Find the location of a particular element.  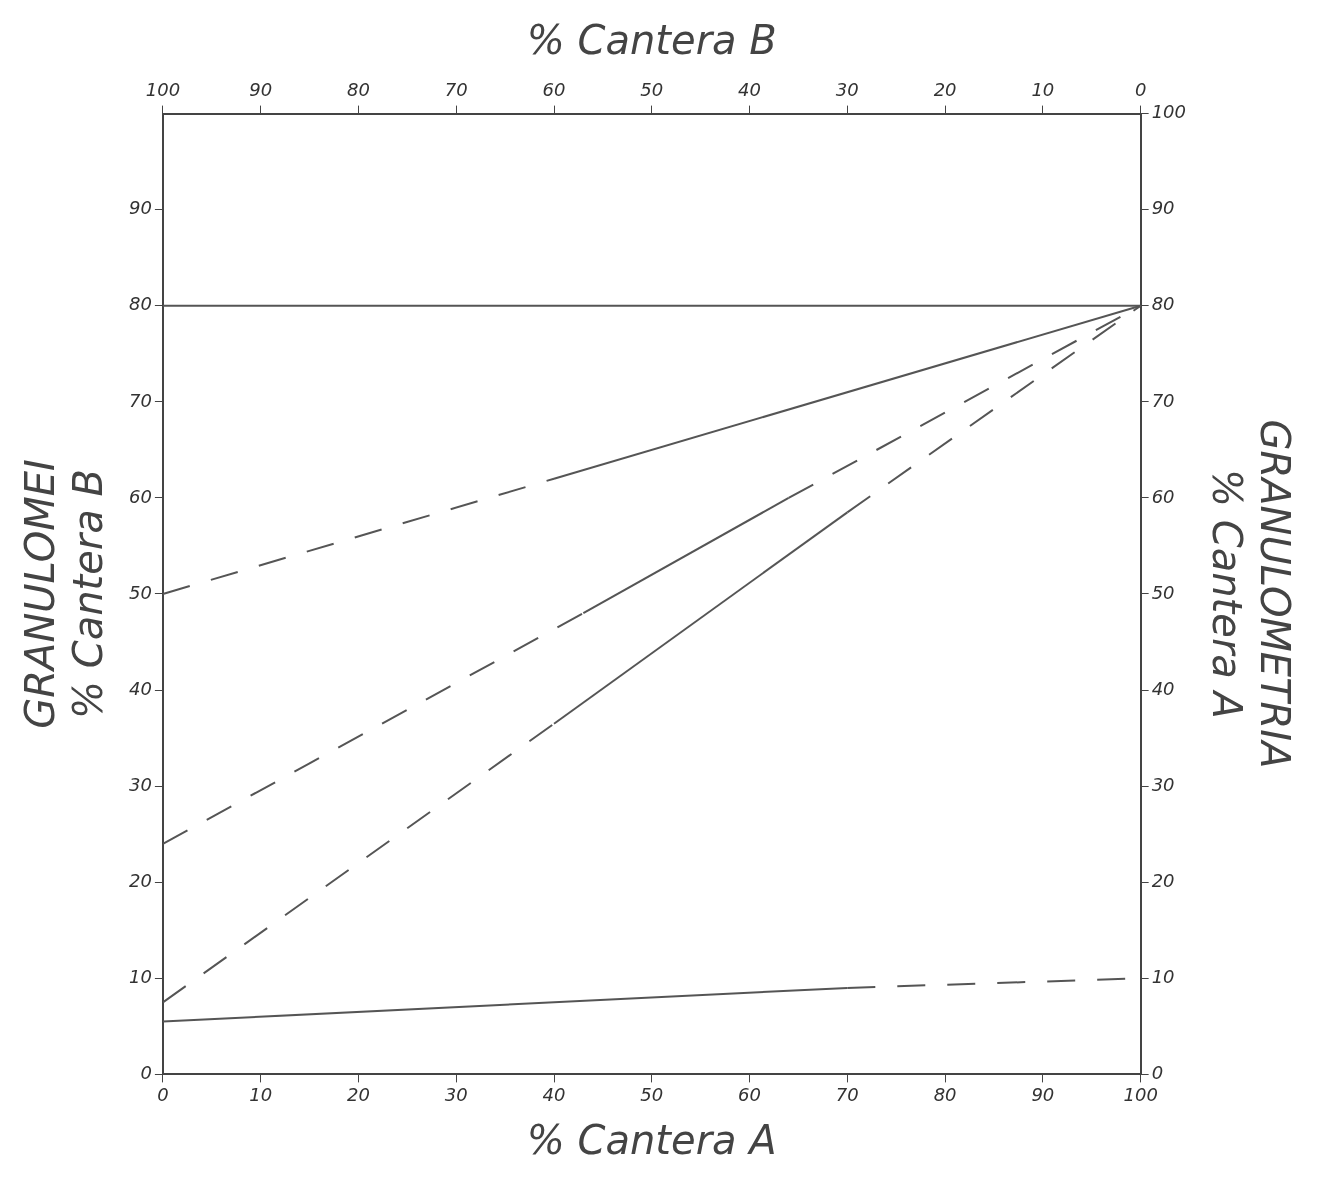

x2-tick-label: 90 is located at coordinates (261, 90).